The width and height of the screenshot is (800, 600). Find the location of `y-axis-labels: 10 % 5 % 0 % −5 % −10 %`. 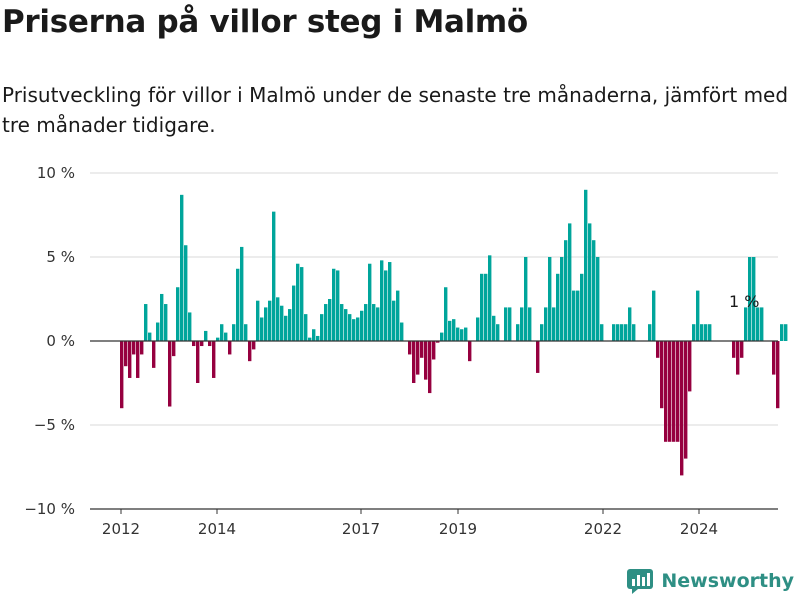

y-axis-labels: 10 % 5 % 0 % −5 % −10 % is located at coordinates (49, 341).